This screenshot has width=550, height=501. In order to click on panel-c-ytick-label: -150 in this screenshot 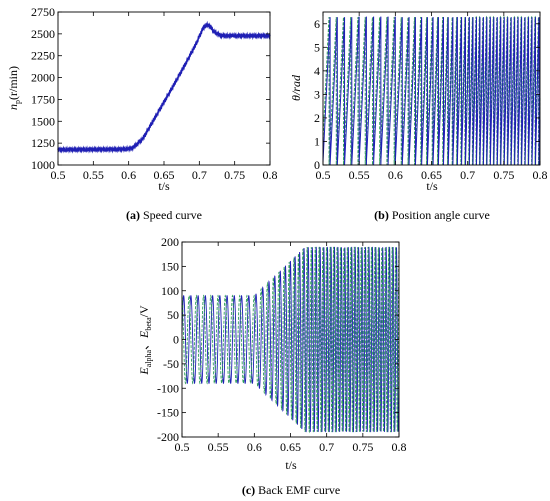, I will do `click(168, 413)`.